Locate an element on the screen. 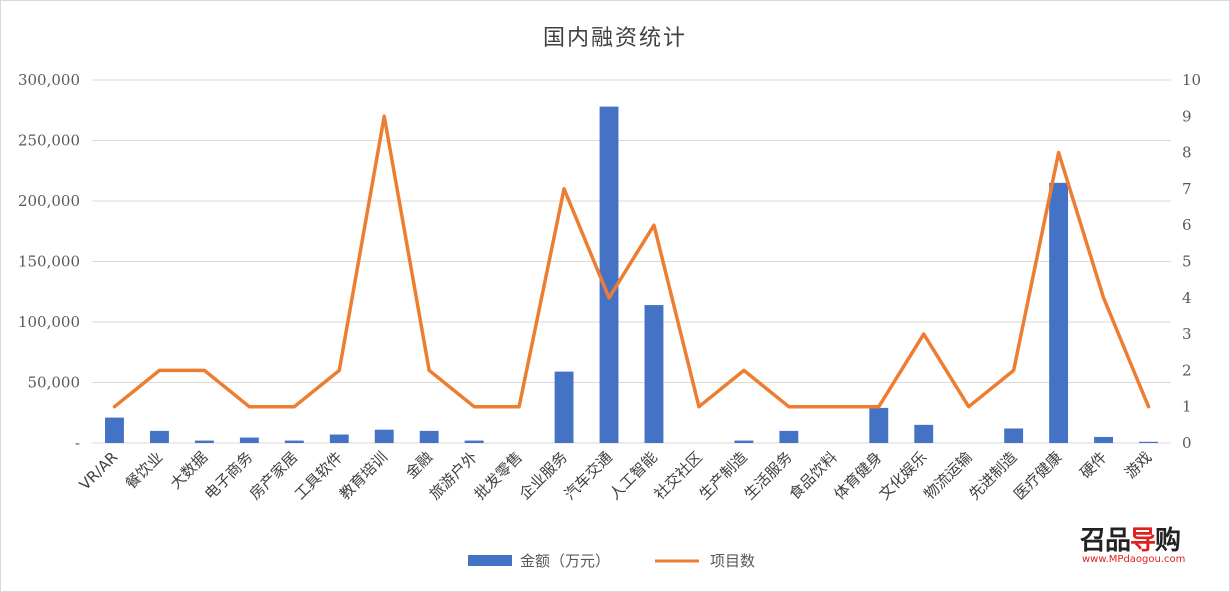 This screenshot has height=592, width=1230. legend: 金额（万元） 项目数 is located at coordinates (611, 561).